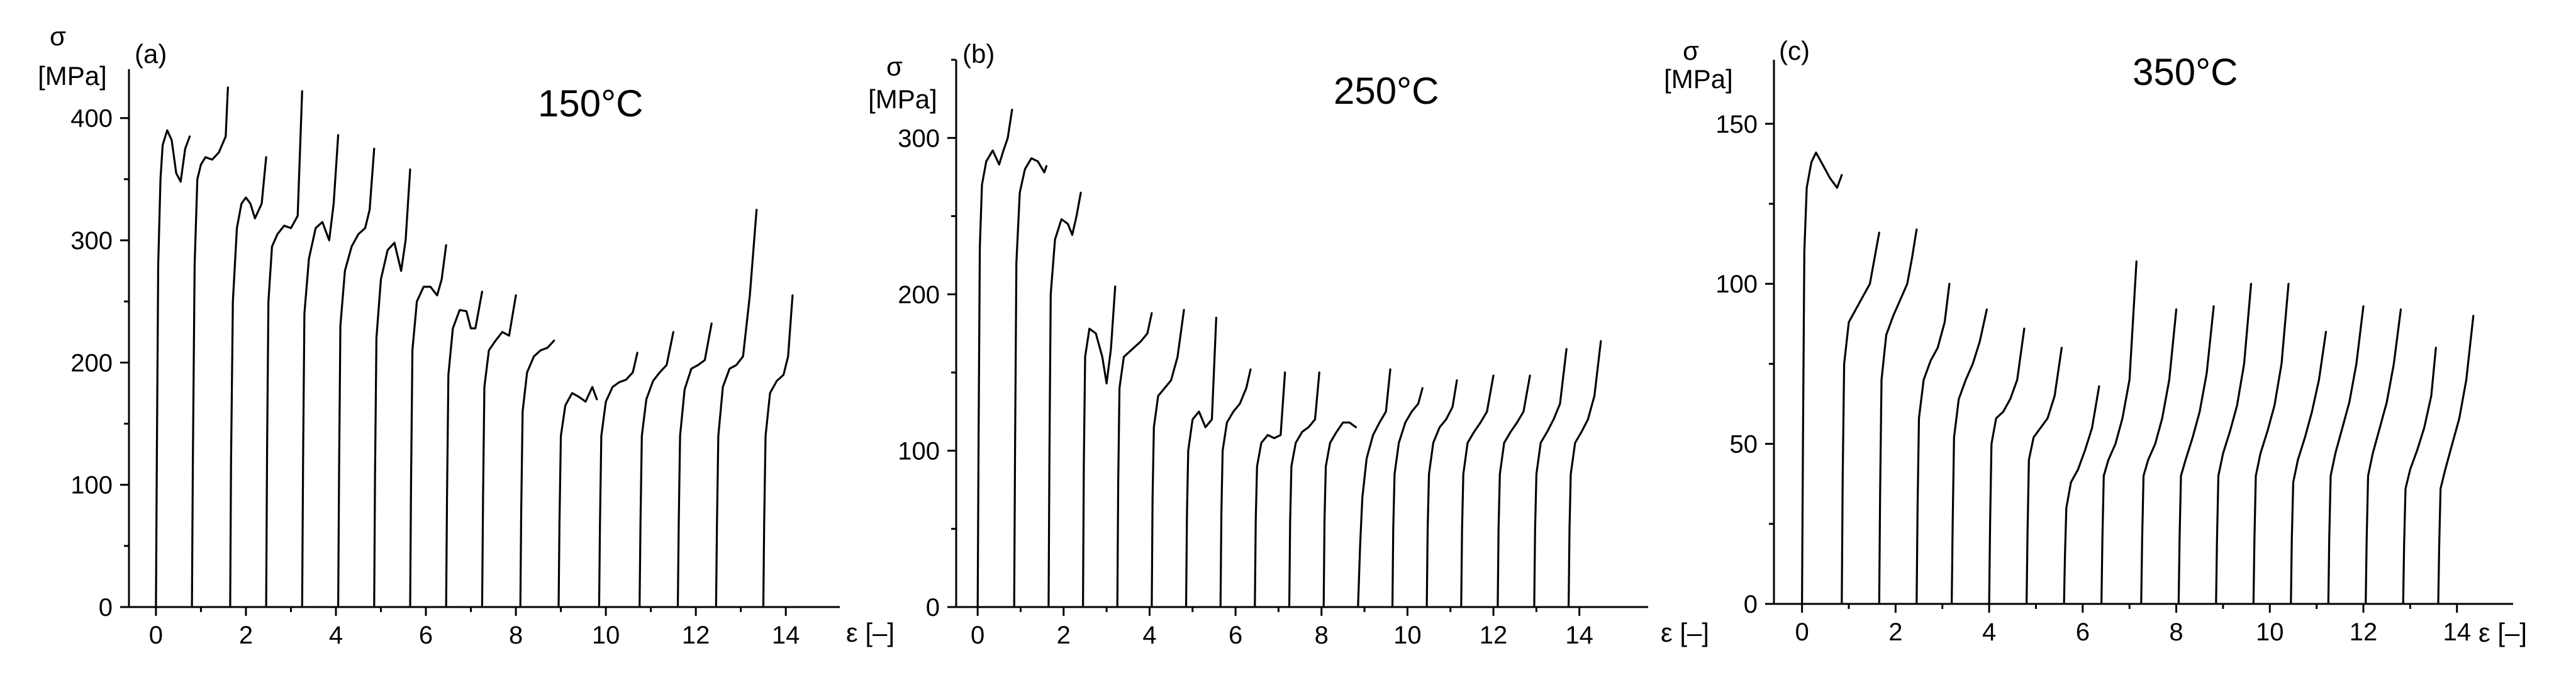  Describe the element at coordinates (978, 54) in the screenshot. I see `panel-label: (b)` at that location.